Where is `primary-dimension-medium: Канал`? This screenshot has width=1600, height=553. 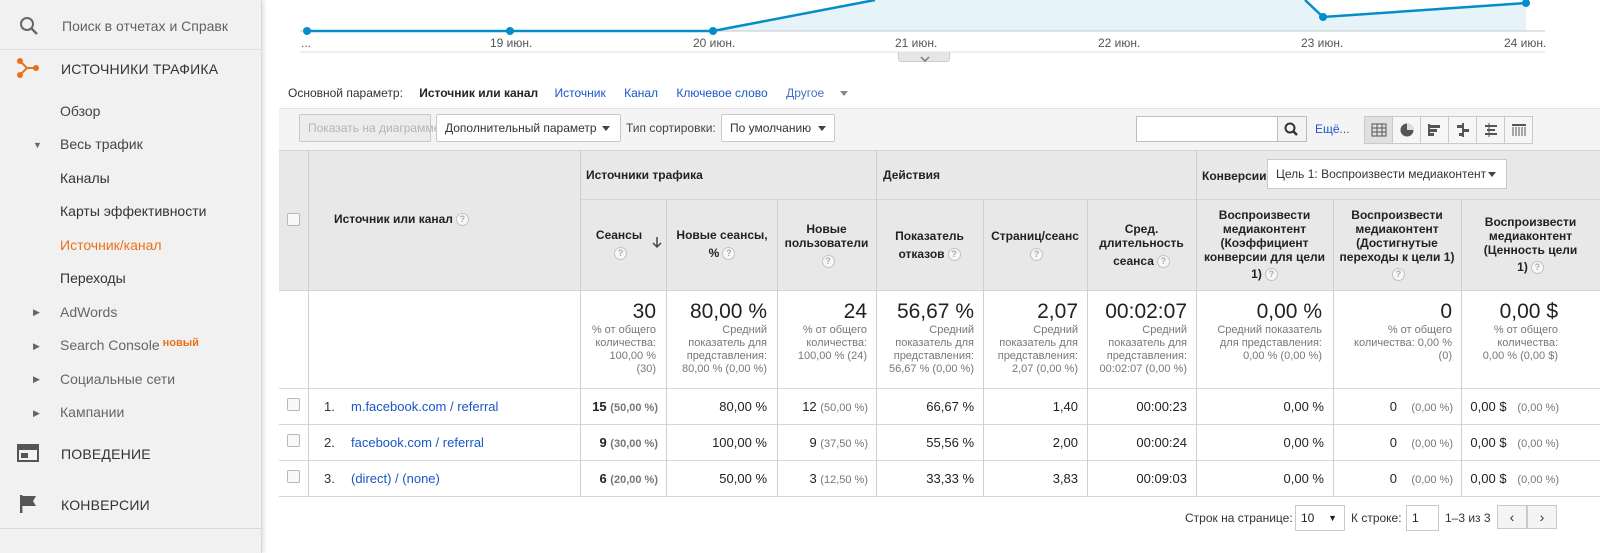 primary-dimension-medium: Канал is located at coordinates (641, 93).